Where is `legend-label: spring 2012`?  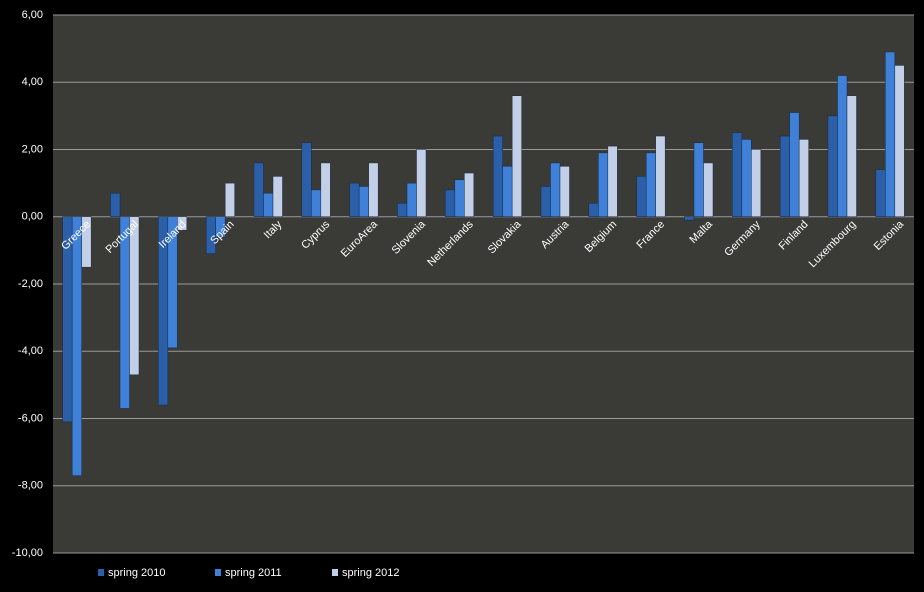 legend-label: spring 2012 is located at coordinates (371, 573).